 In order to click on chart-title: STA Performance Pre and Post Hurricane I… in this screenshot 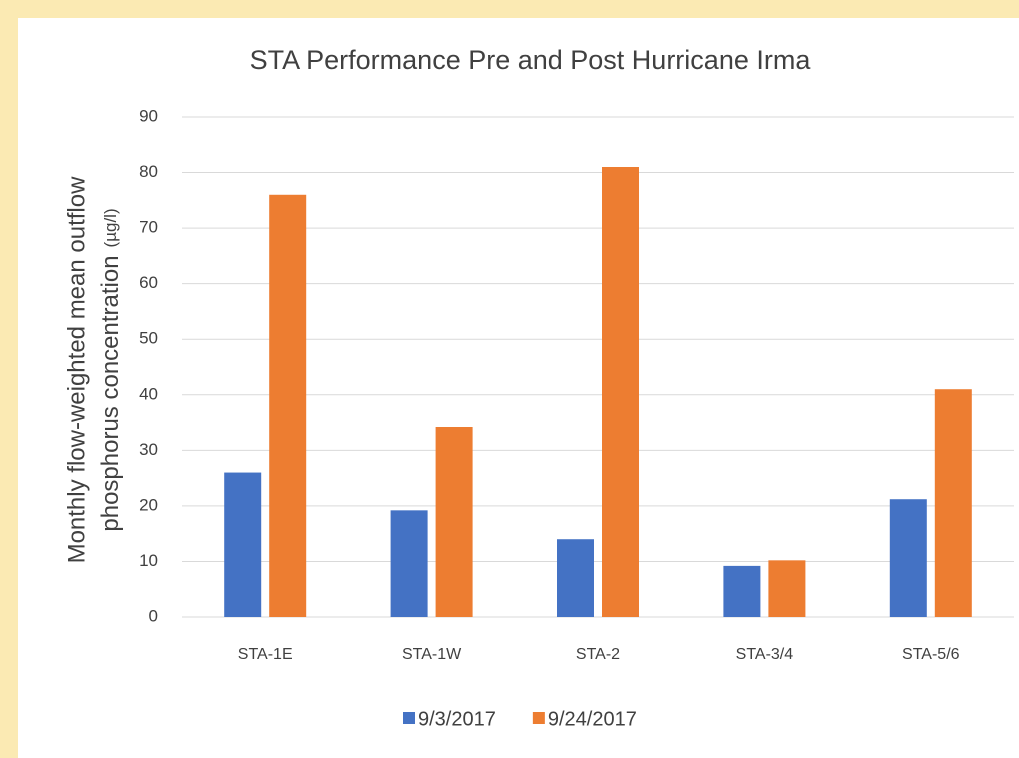, I will do `click(531, 60)`.